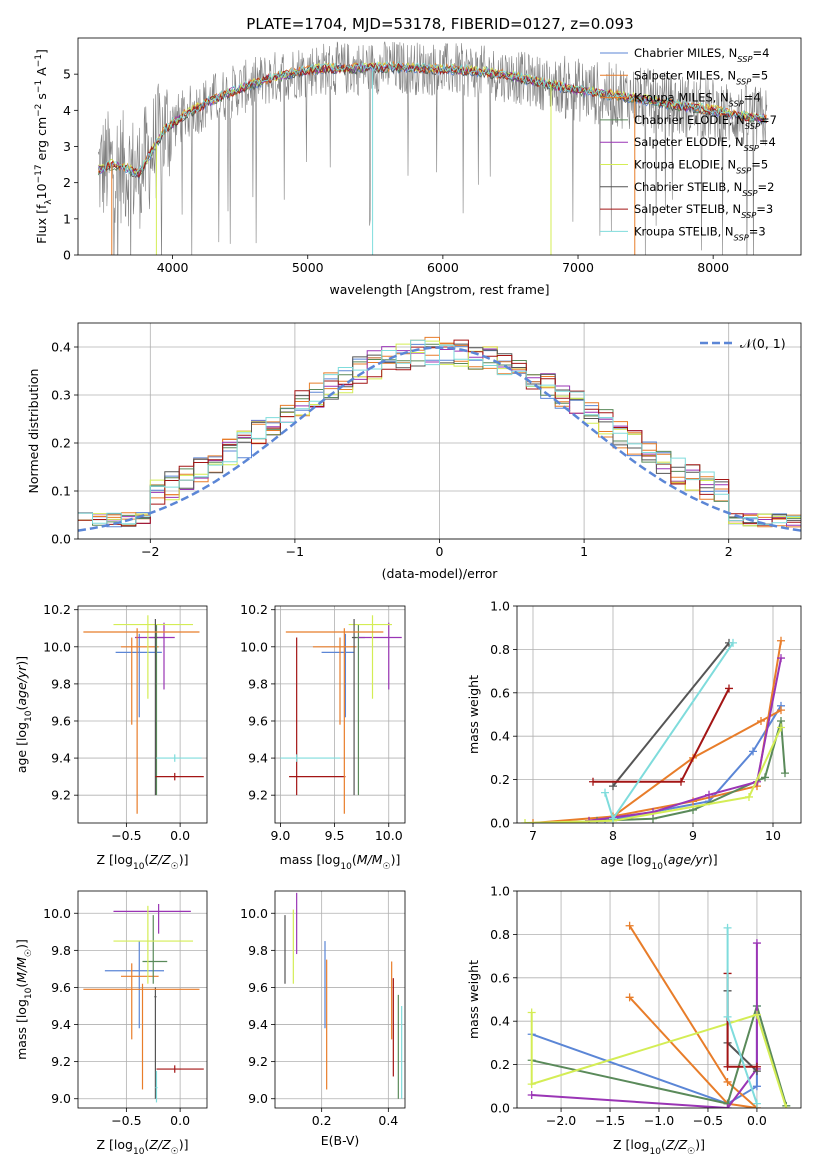 This screenshot has height=1170, width=819. Describe the element at coordinates (584, 551) in the screenshot. I see `x-tick-label: 1` at that location.